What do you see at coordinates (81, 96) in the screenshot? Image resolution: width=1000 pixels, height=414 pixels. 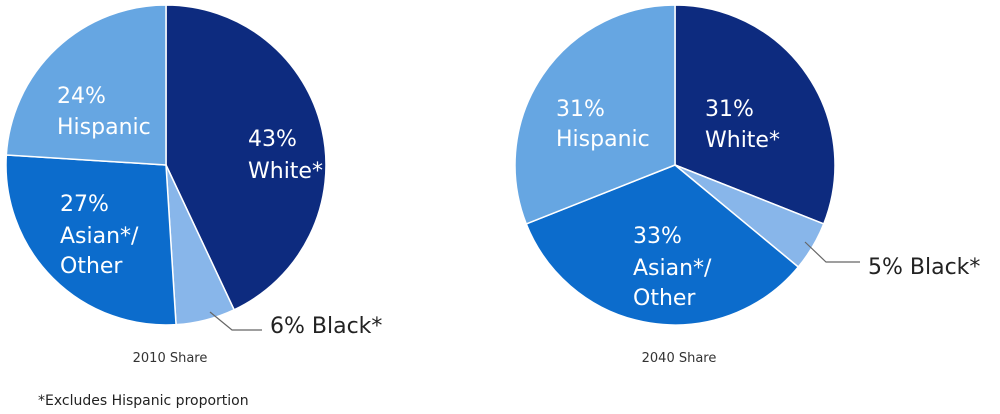 I see `slice-label-hispanic-line0: 24%` at bounding box center [81, 96].